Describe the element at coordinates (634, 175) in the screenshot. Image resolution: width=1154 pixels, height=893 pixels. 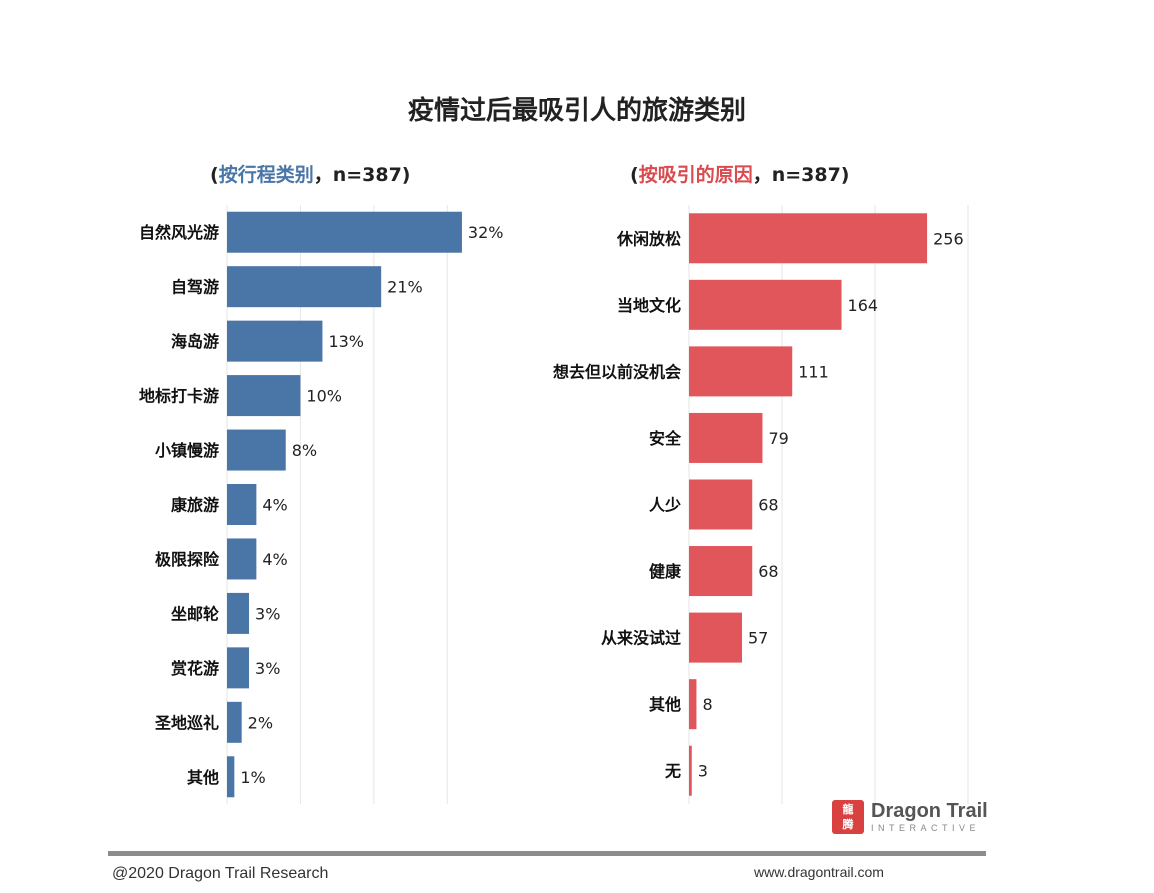
I see `right-subtitle-open: (` at that location.